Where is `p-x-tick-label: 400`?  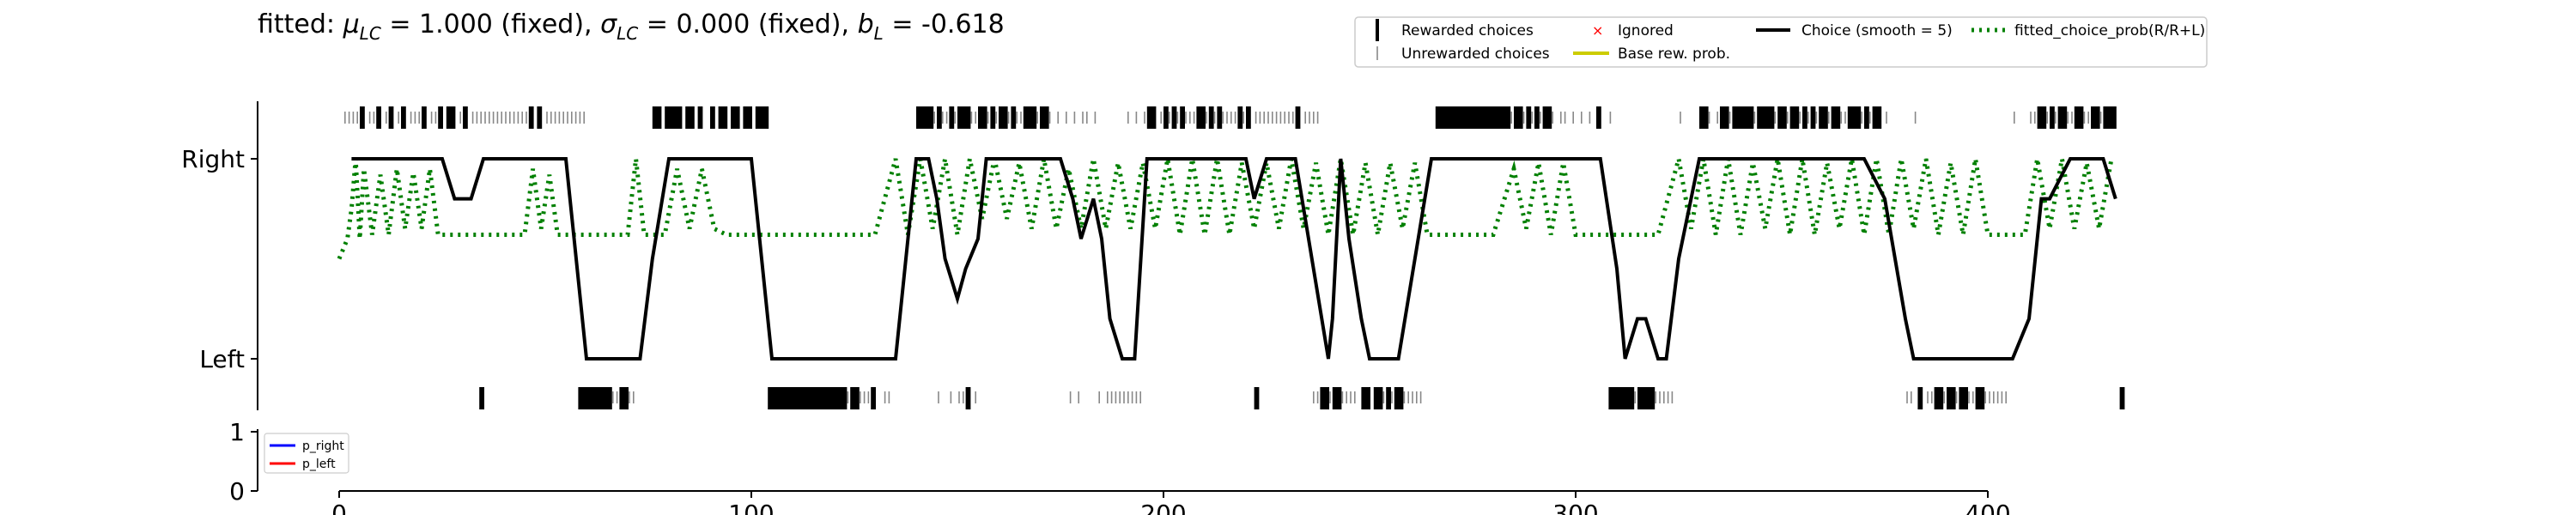 p-x-tick-label: 400 is located at coordinates (1988, 507).